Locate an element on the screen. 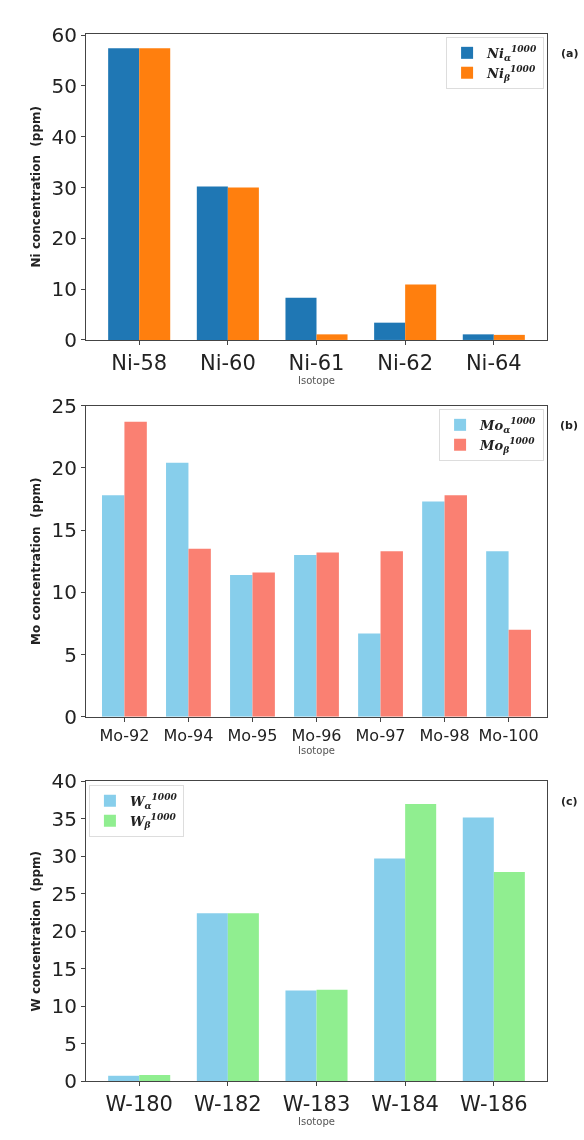 This screenshot has width=584, height=1140. x-tick-label: Mo-96 is located at coordinates (316, 736).